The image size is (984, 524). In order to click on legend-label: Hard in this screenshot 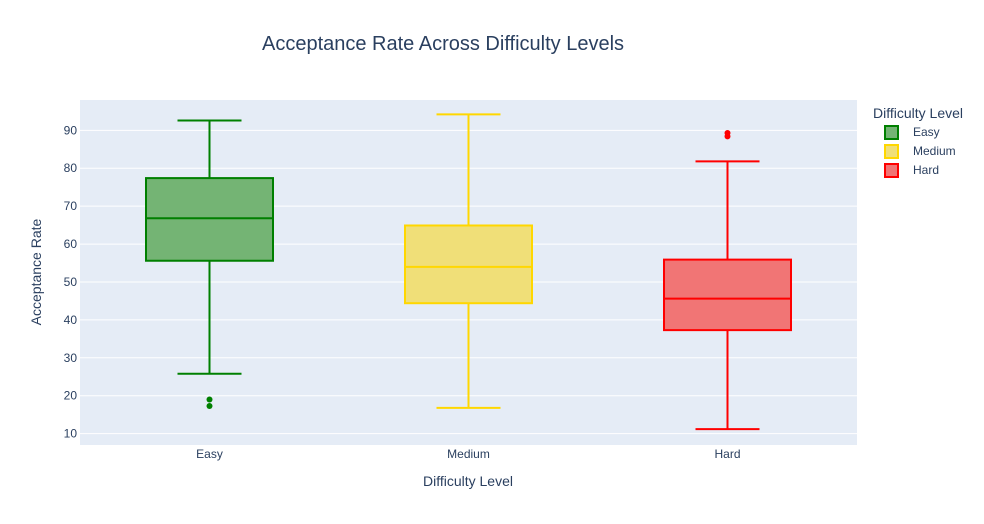, I will do `click(926, 170)`.